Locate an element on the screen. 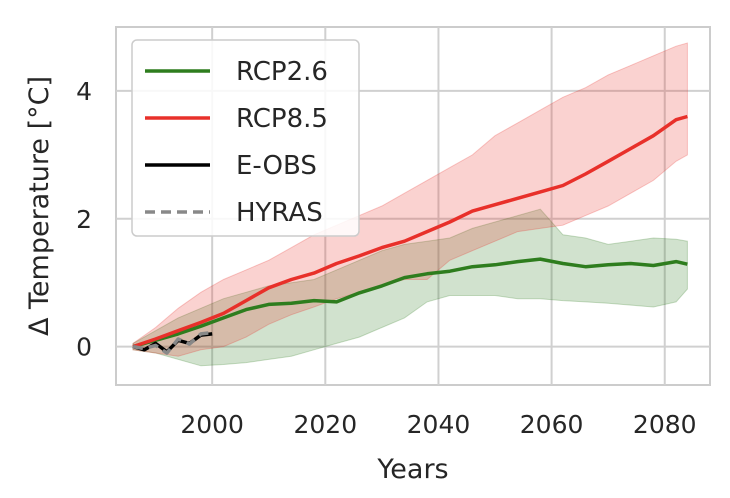 Image resolution: width=730 pixels, height=498 pixels. x-tick-label: 2040 is located at coordinates (439, 424).